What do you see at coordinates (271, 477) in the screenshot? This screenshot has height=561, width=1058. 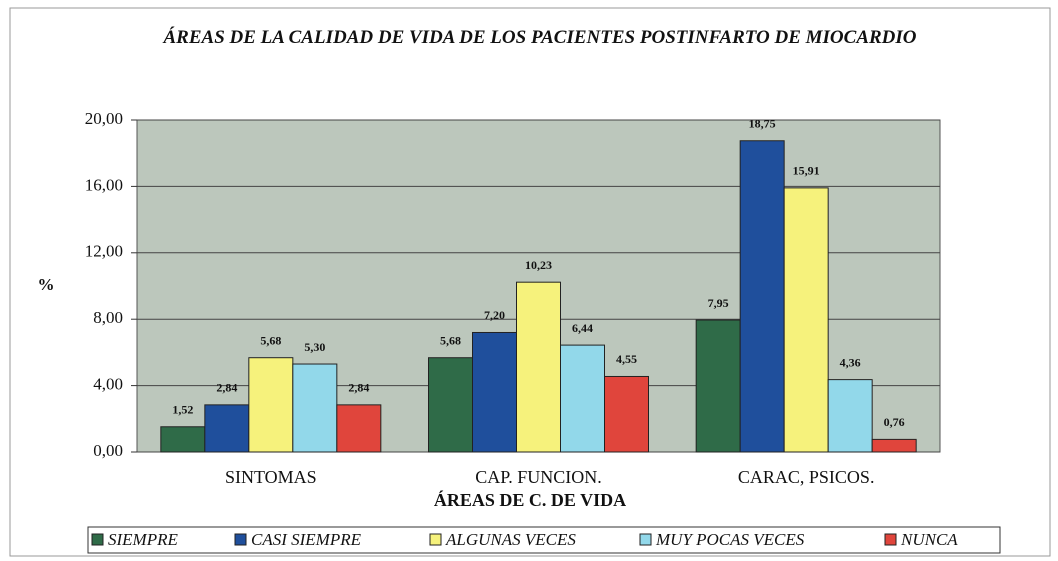 I see `x-tick-label: SINTOMAS` at bounding box center [271, 477].